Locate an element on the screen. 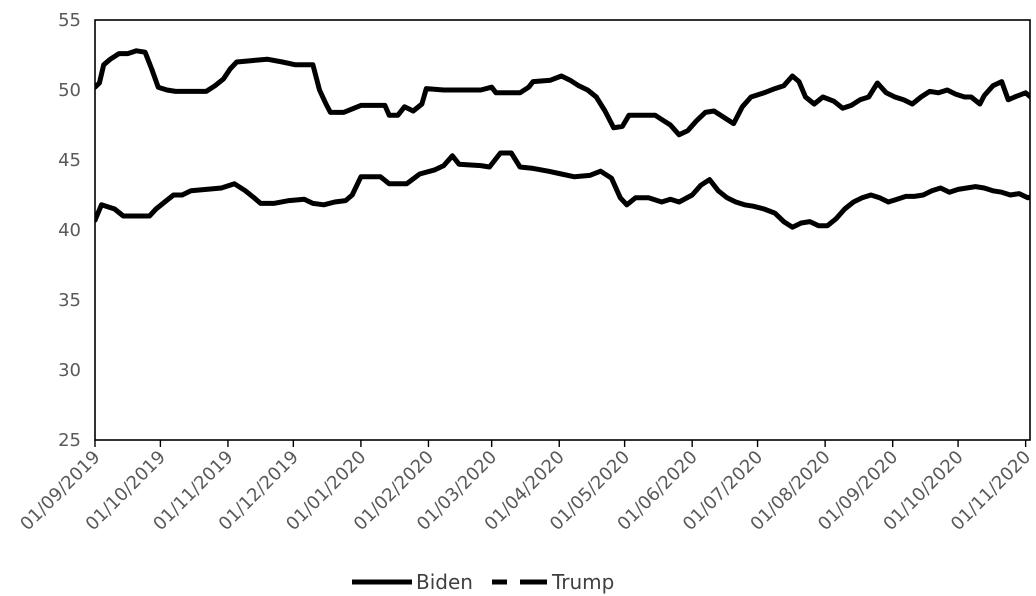 Image resolution: width=1036 pixels, height=596 pixels. series-line-trump is located at coordinates (562, 190).